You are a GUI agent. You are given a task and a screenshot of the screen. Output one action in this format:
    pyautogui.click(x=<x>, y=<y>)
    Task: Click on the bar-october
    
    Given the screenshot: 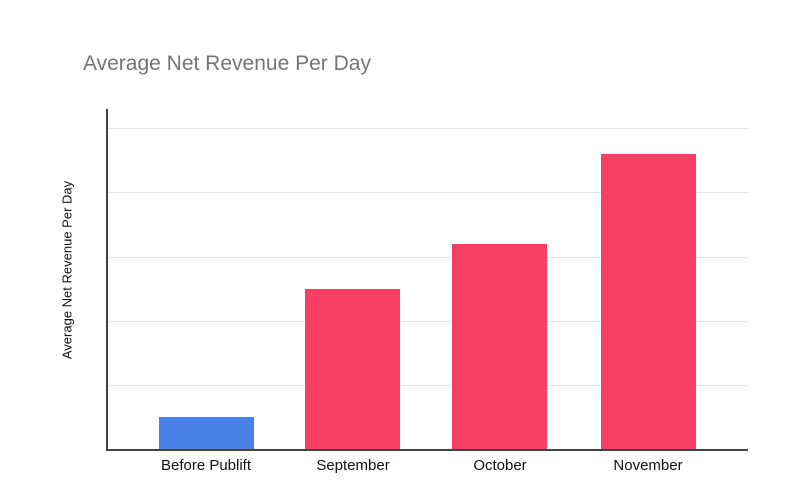 What is the action you would take?
    pyautogui.click(x=499, y=346)
    